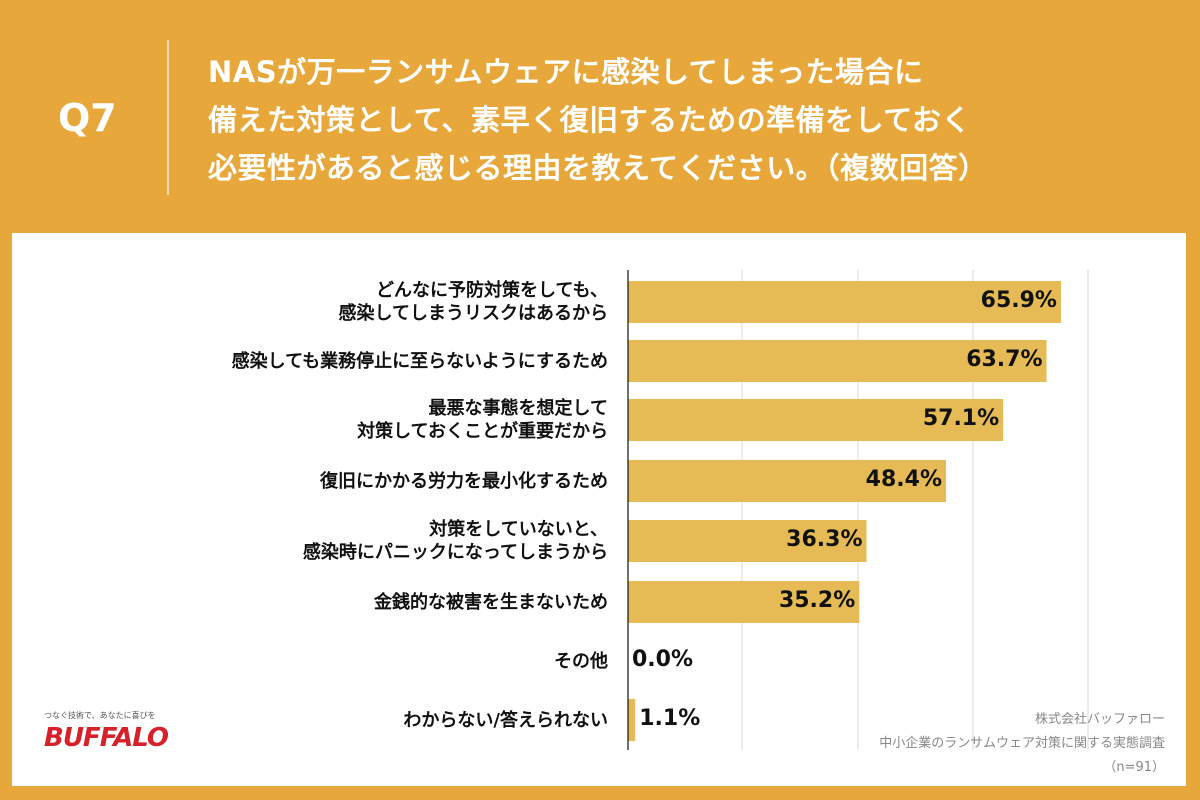 Image resolution: width=1200 pixels, height=800 pixels. I want to click on data-label: 57.1%, so click(961, 418).